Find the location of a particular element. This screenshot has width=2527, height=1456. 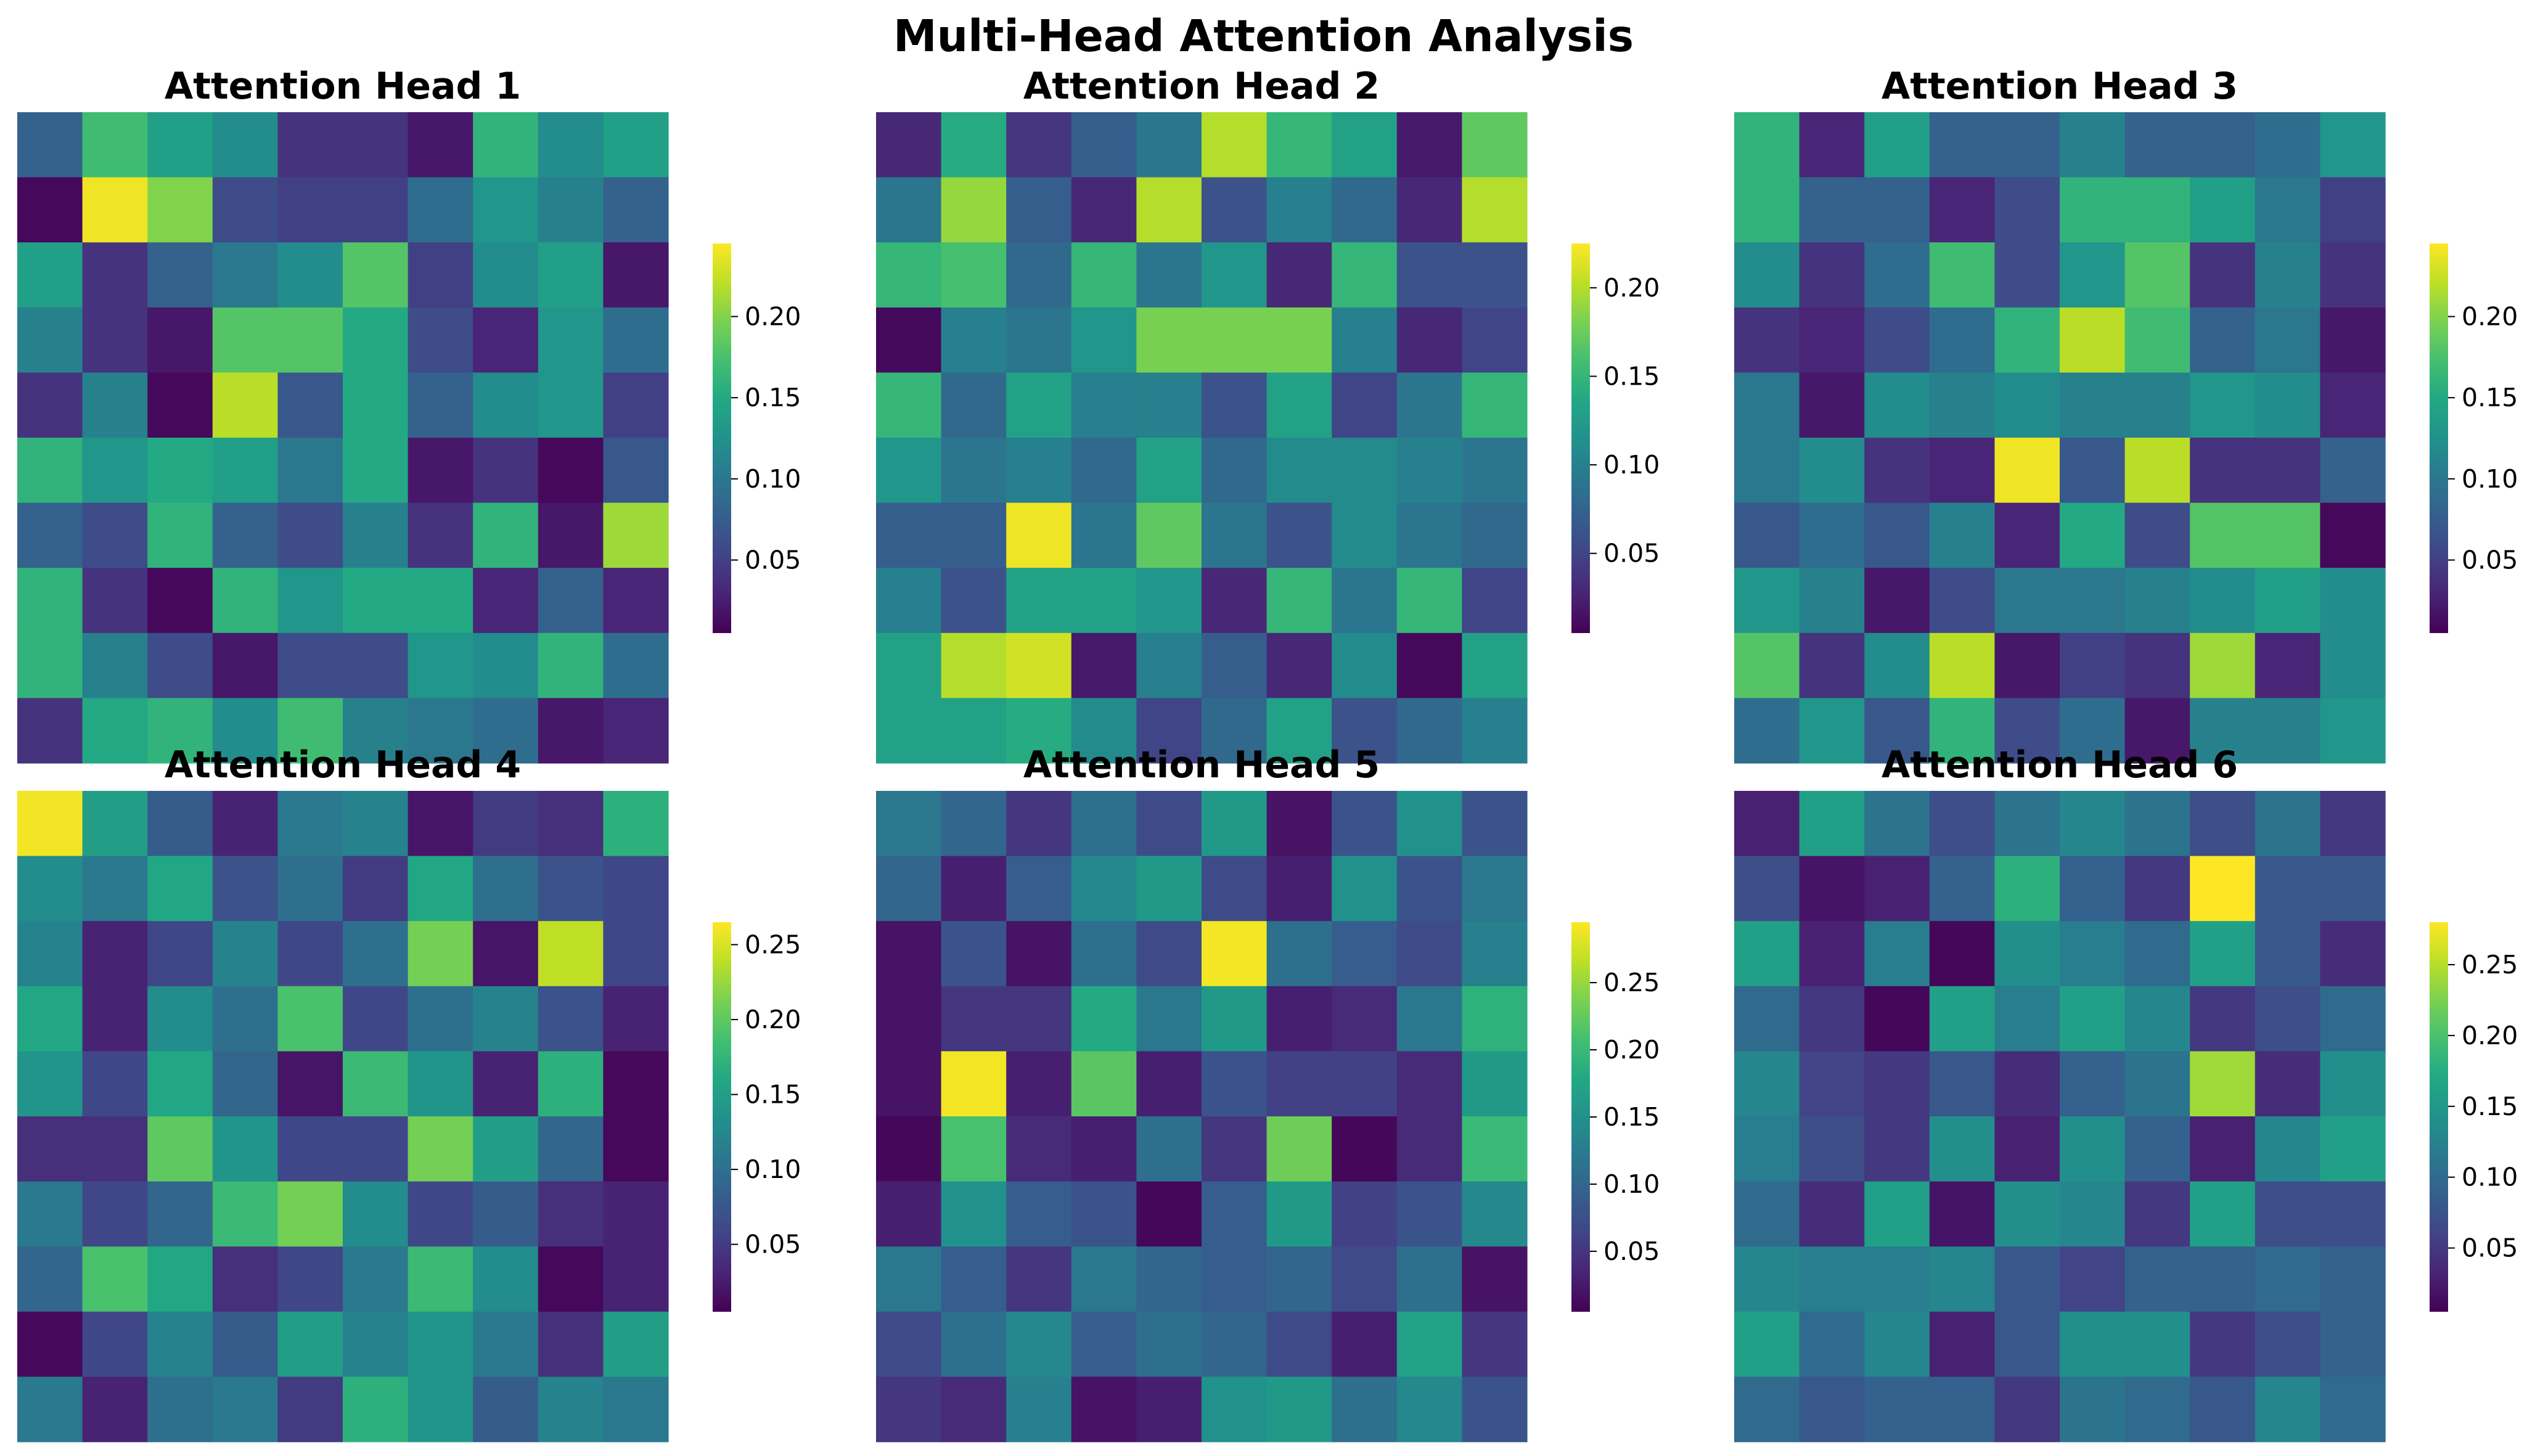

heatmap-panel-3: Attention Head 3 0.05 0.10 0.15 0.20 is located at coordinates (2126, 414).